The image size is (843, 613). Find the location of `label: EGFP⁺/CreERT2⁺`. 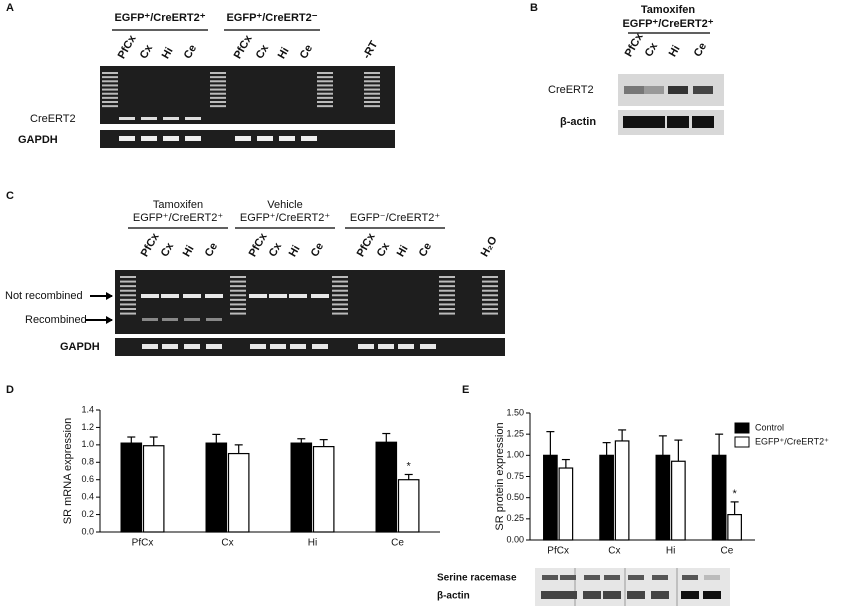

label: EGFP⁺/CreERT2⁺ is located at coordinates (667, 24).